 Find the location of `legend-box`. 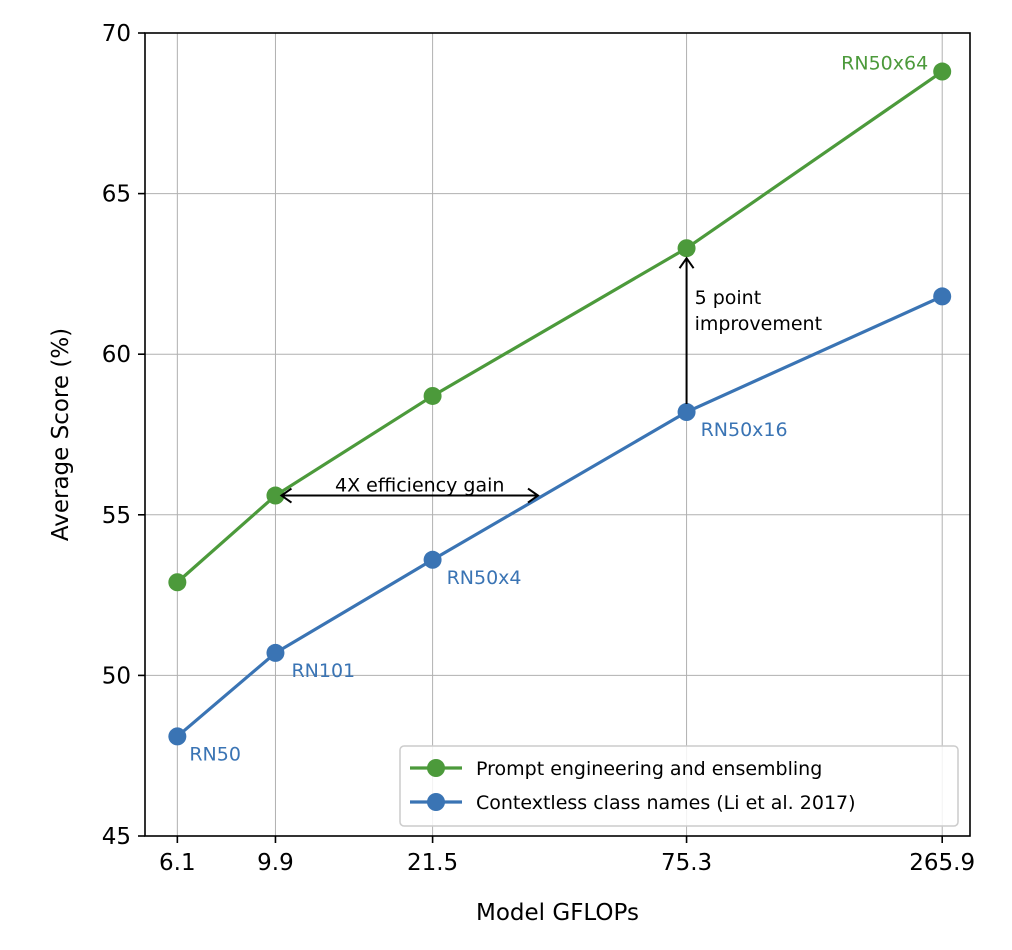

legend-box is located at coordinates (679, 786).